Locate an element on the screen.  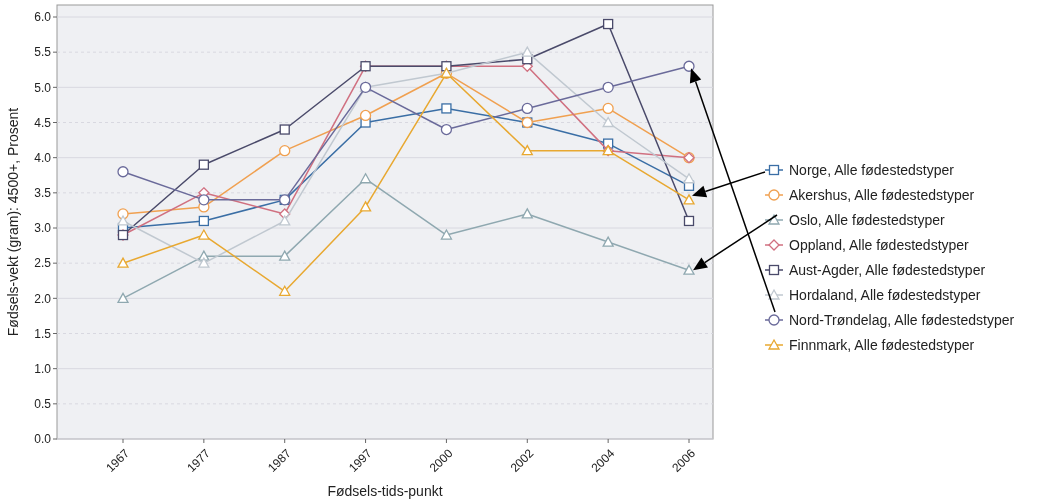
y-tick-label: 0.5 is located at coordinates (43, 404).